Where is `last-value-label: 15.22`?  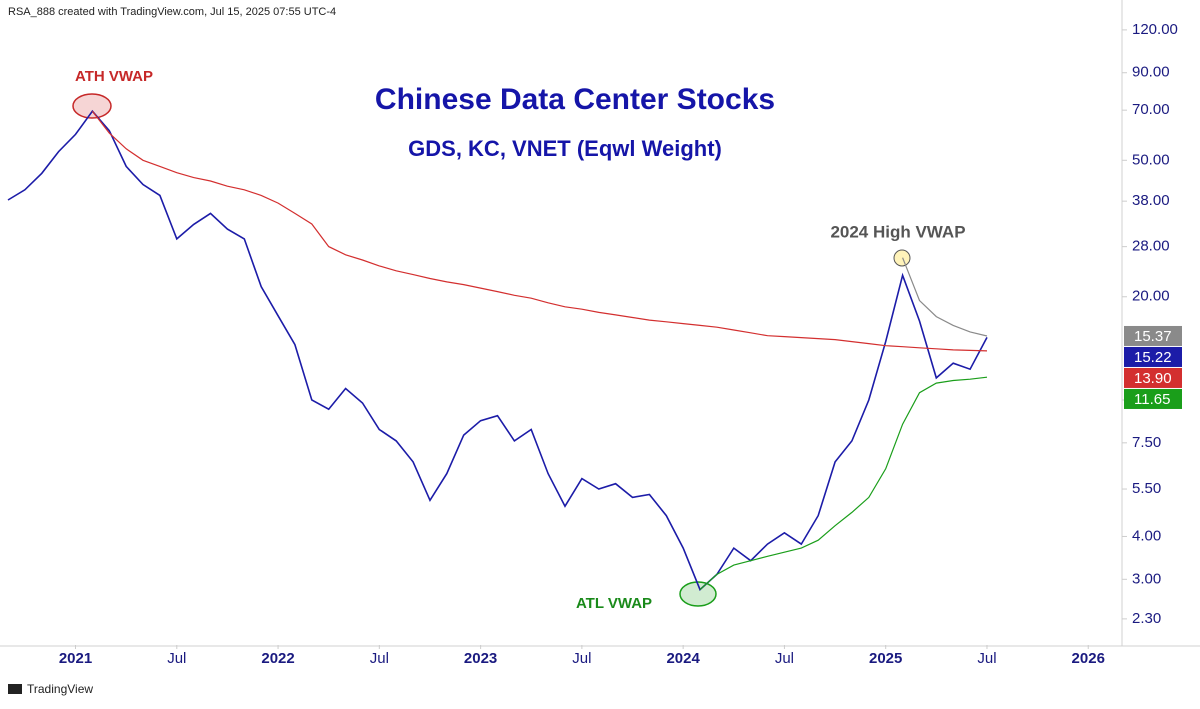
last-value-label: 15.22 is located at coordinates (1153, 357).